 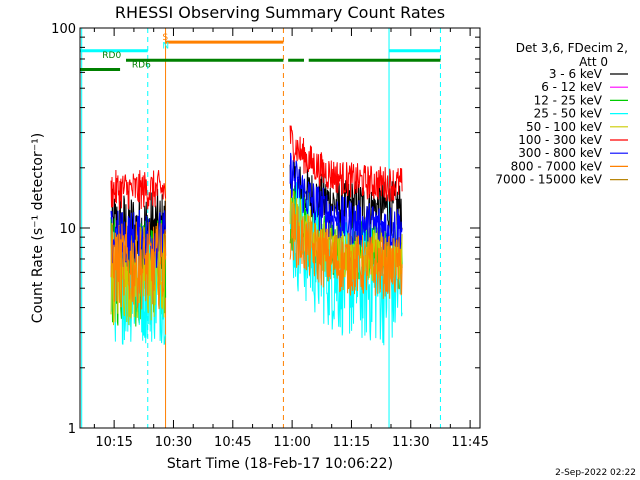 What do you see at coordinates (232, 442) in the screenshot?
I see `x-tick-label-2: 10:45` at bounding box center [232, 442].